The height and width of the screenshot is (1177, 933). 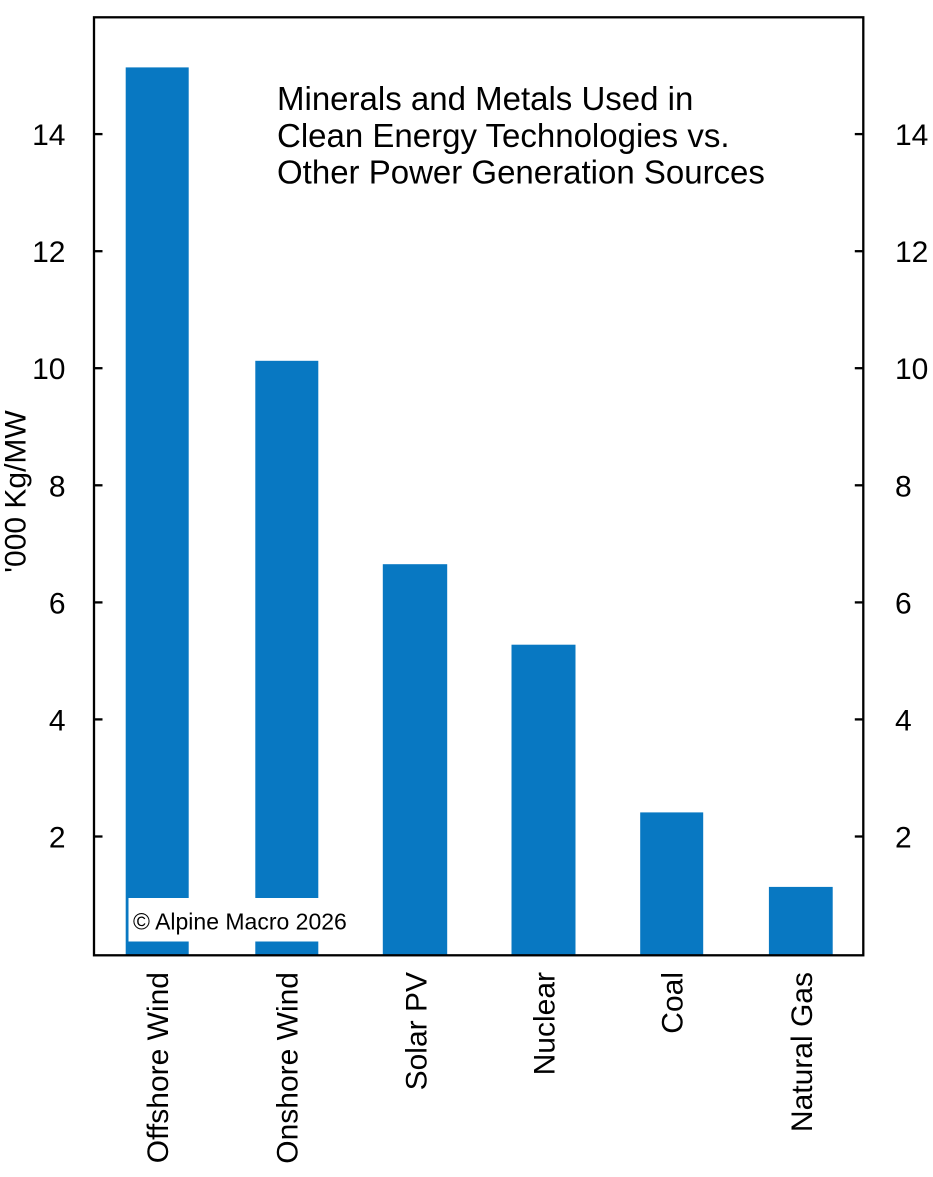 I want to click on svg-text: Minerals and Metals Used in, so click(x=485, y=98).